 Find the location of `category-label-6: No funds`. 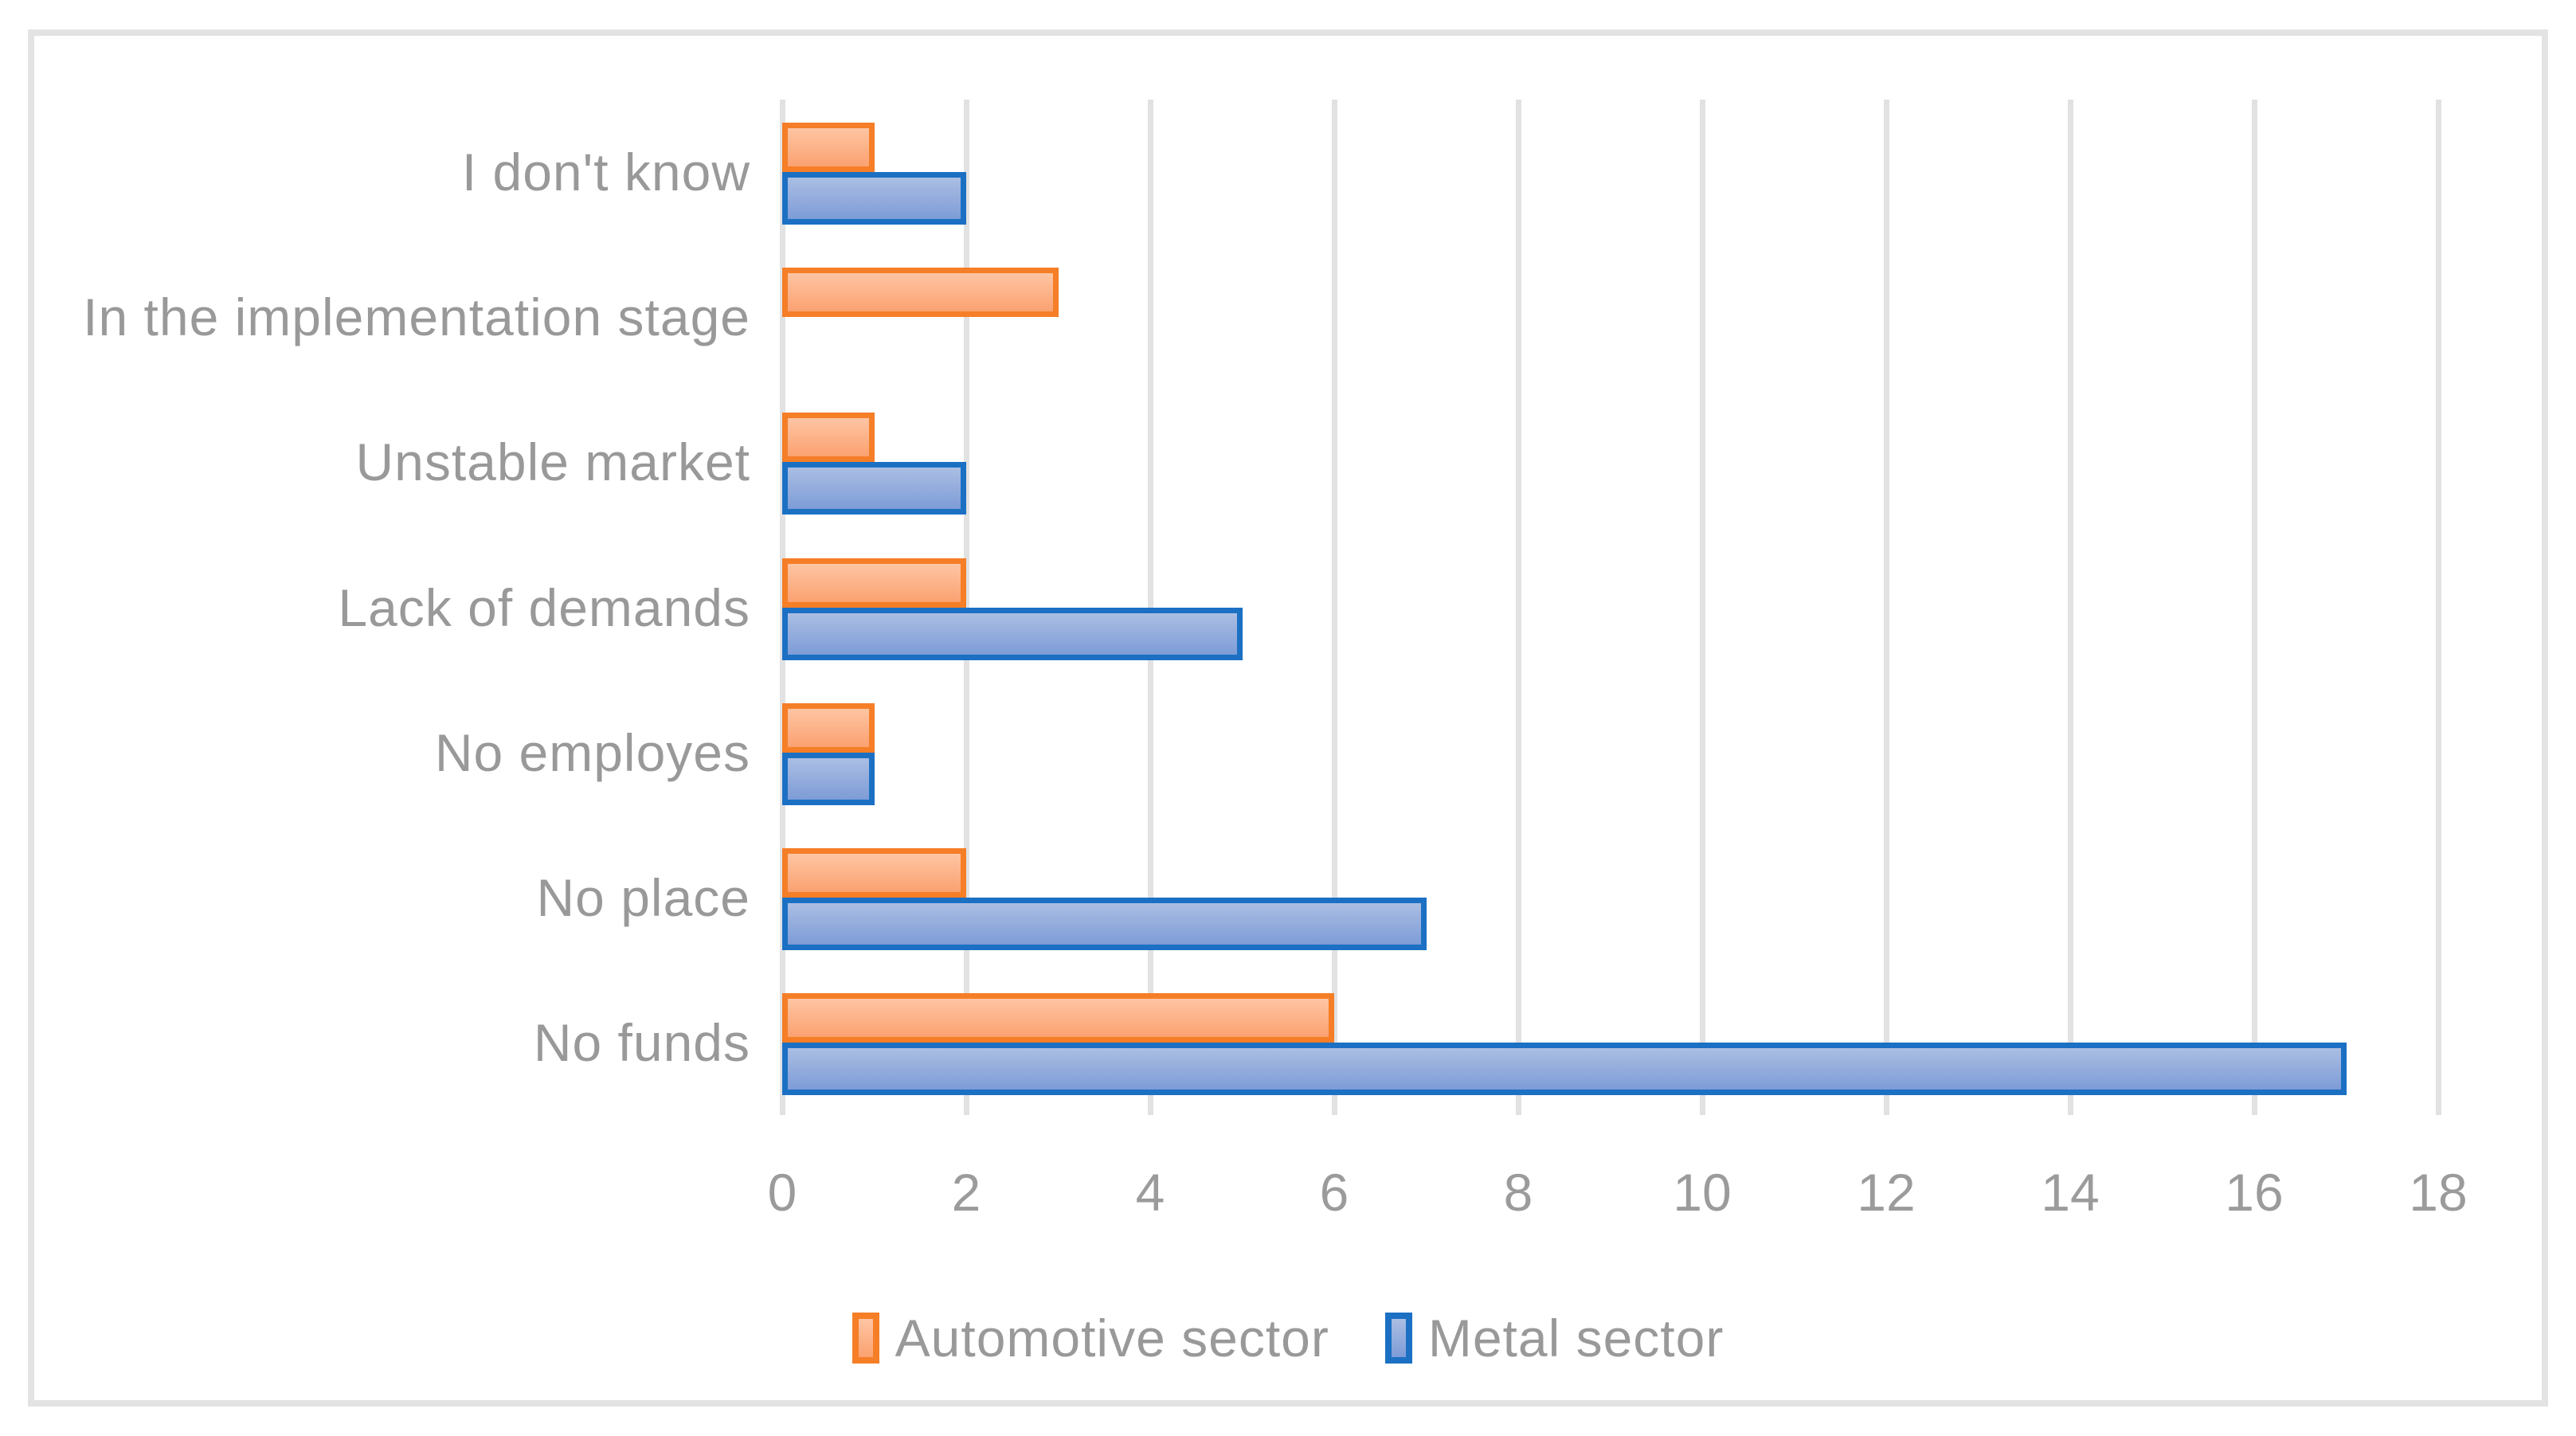

category-label-6: No funds is located at coordinates (641, 1042).